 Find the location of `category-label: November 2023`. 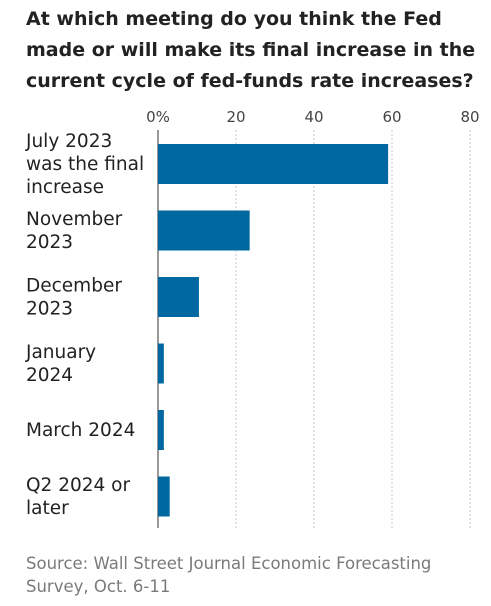

category-label: November 2023 is located at coordinates (74, 231).